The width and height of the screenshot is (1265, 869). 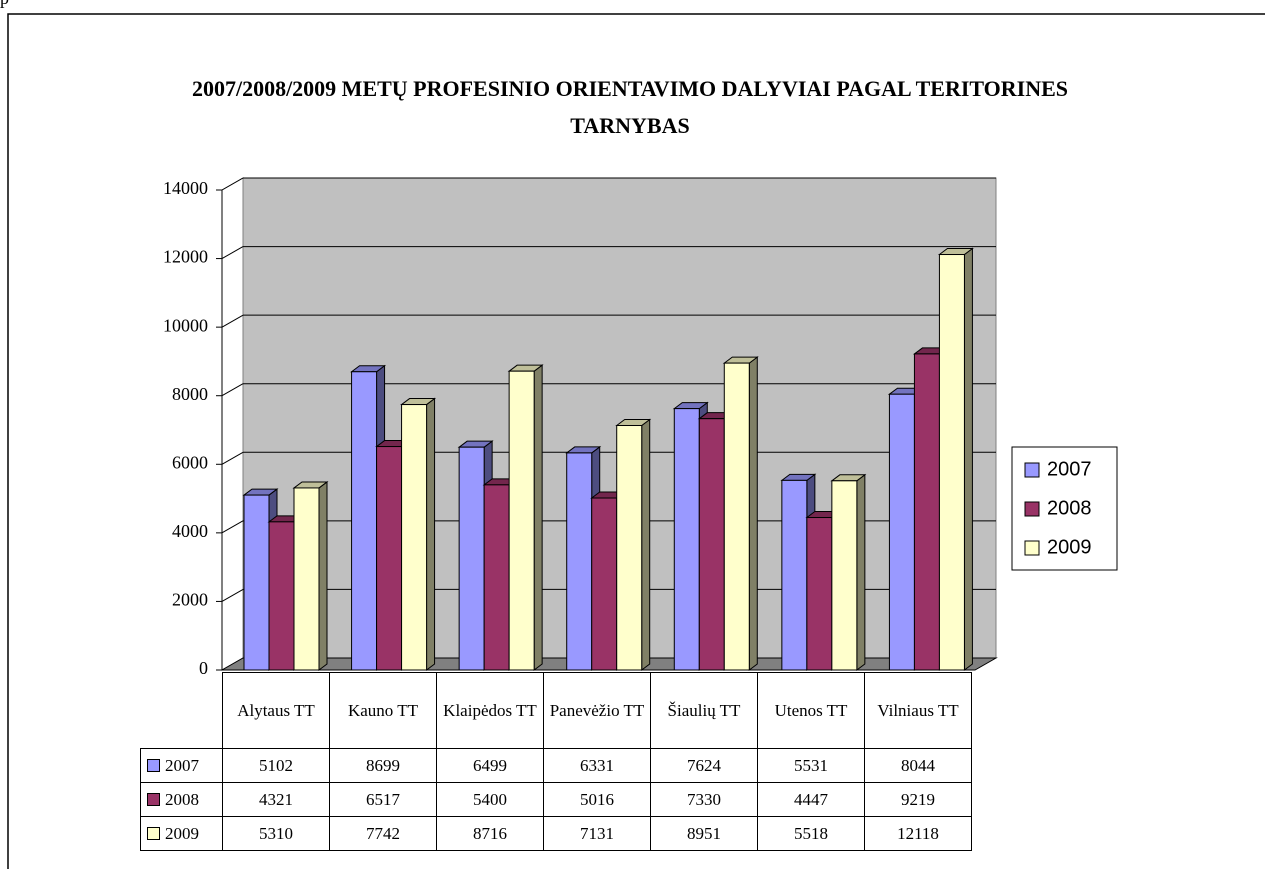 I want to click on table-value: 8951, so click(x=704, y=833).